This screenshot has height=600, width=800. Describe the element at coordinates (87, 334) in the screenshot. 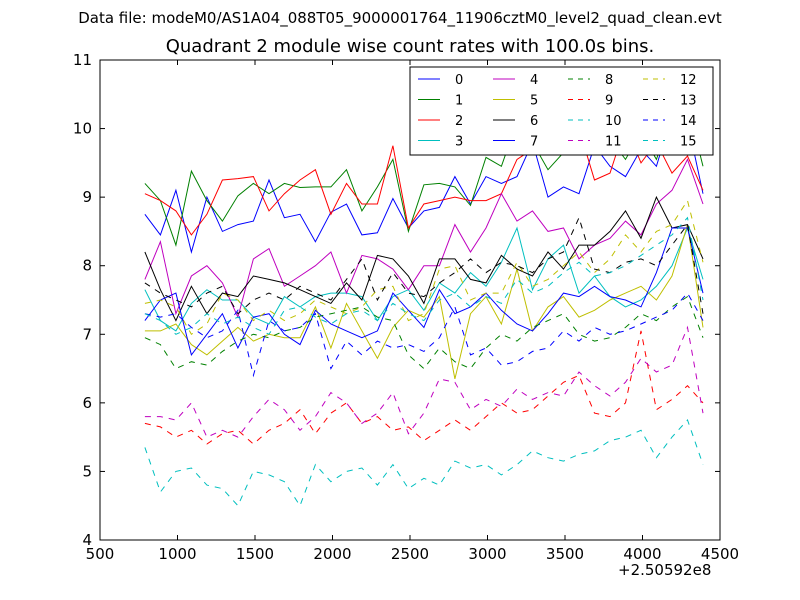

I see `y-tick-label: 7` at that location.